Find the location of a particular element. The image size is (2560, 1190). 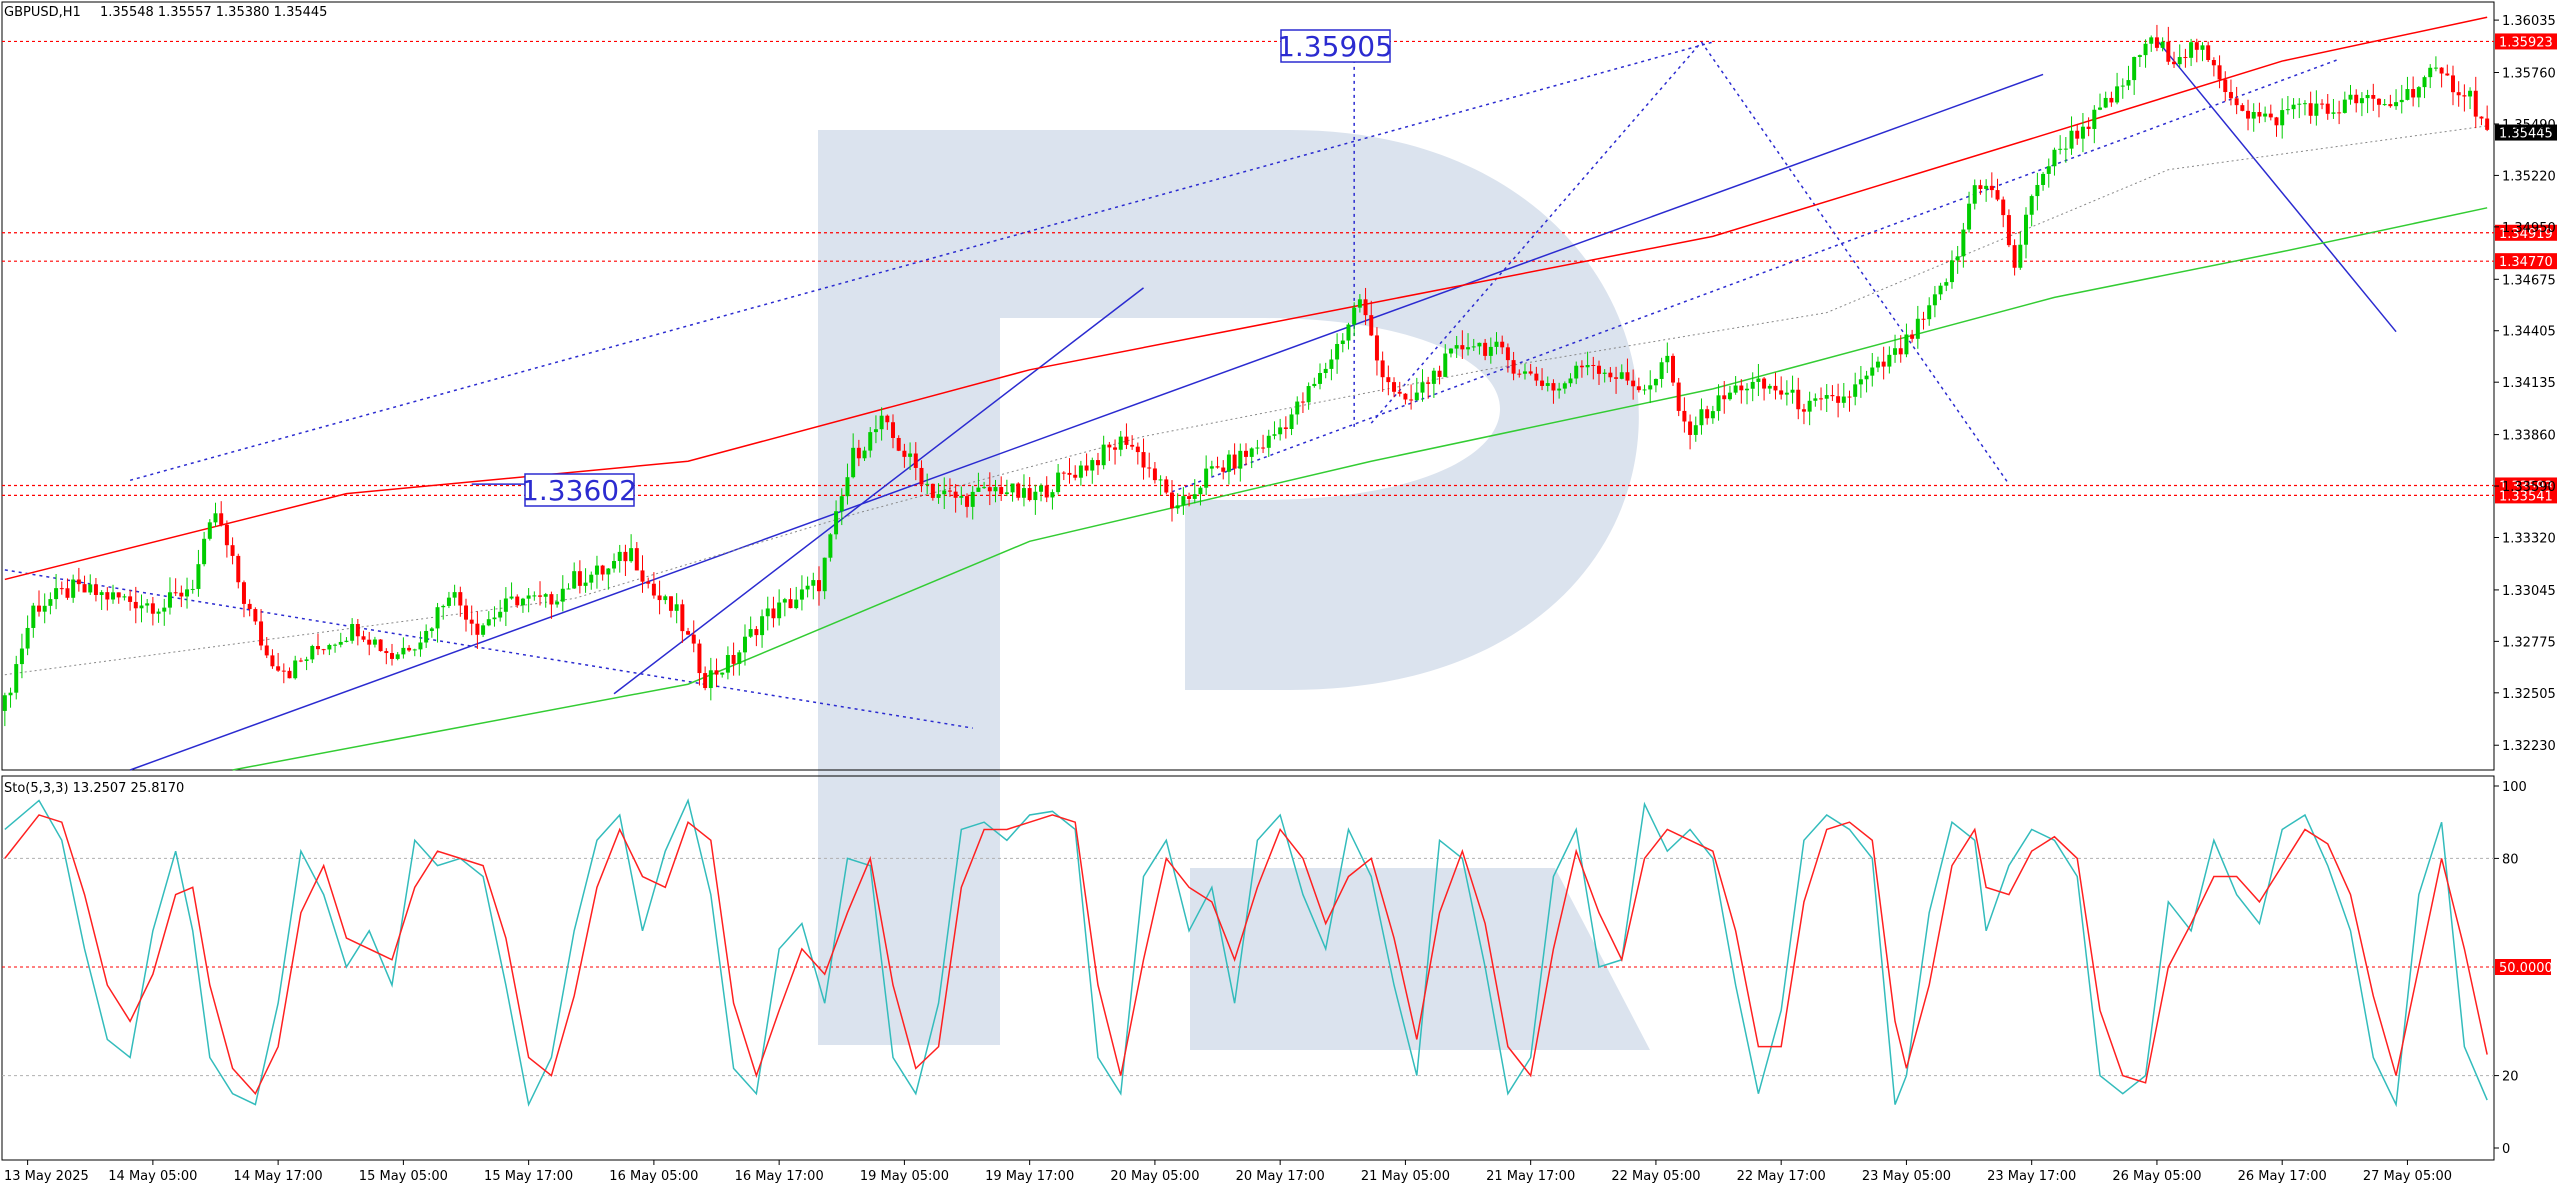

wave-line-up is located at coordinates (1536, 232).